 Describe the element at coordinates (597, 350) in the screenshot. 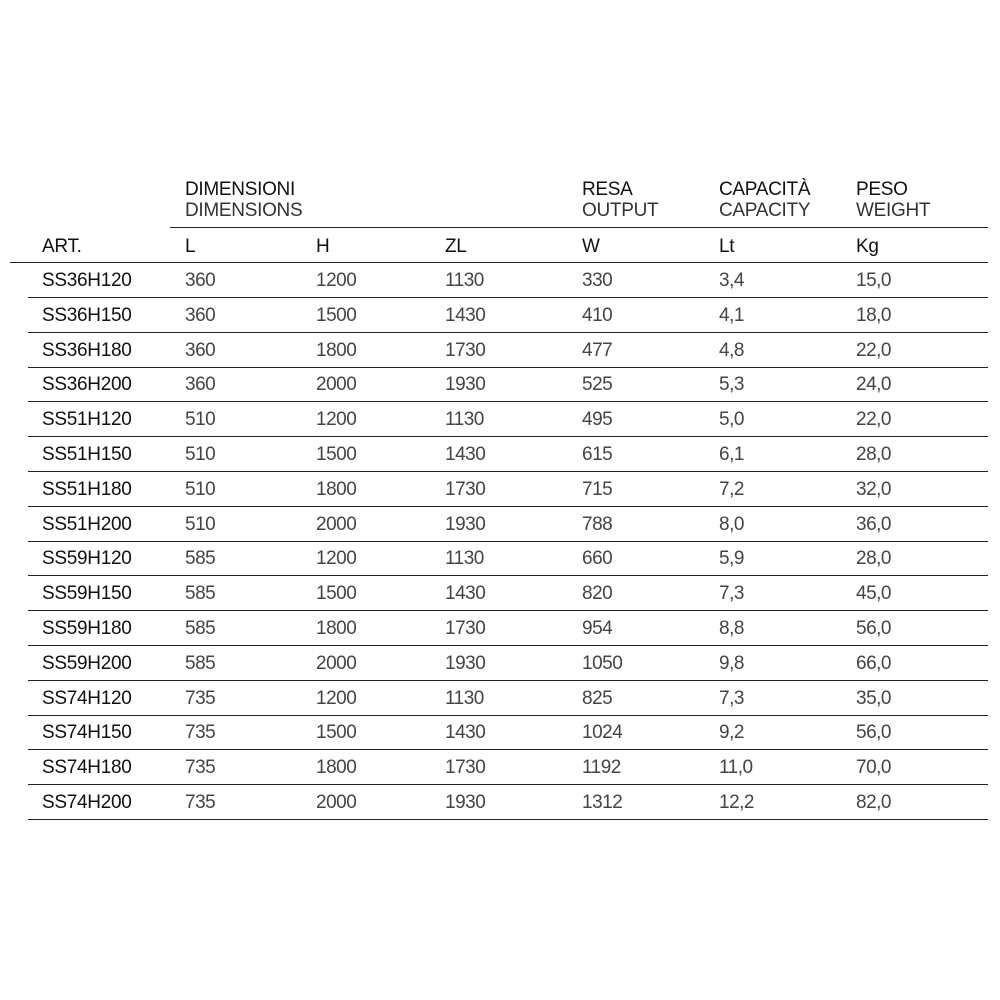

I see `cell-w: 477` at that location.